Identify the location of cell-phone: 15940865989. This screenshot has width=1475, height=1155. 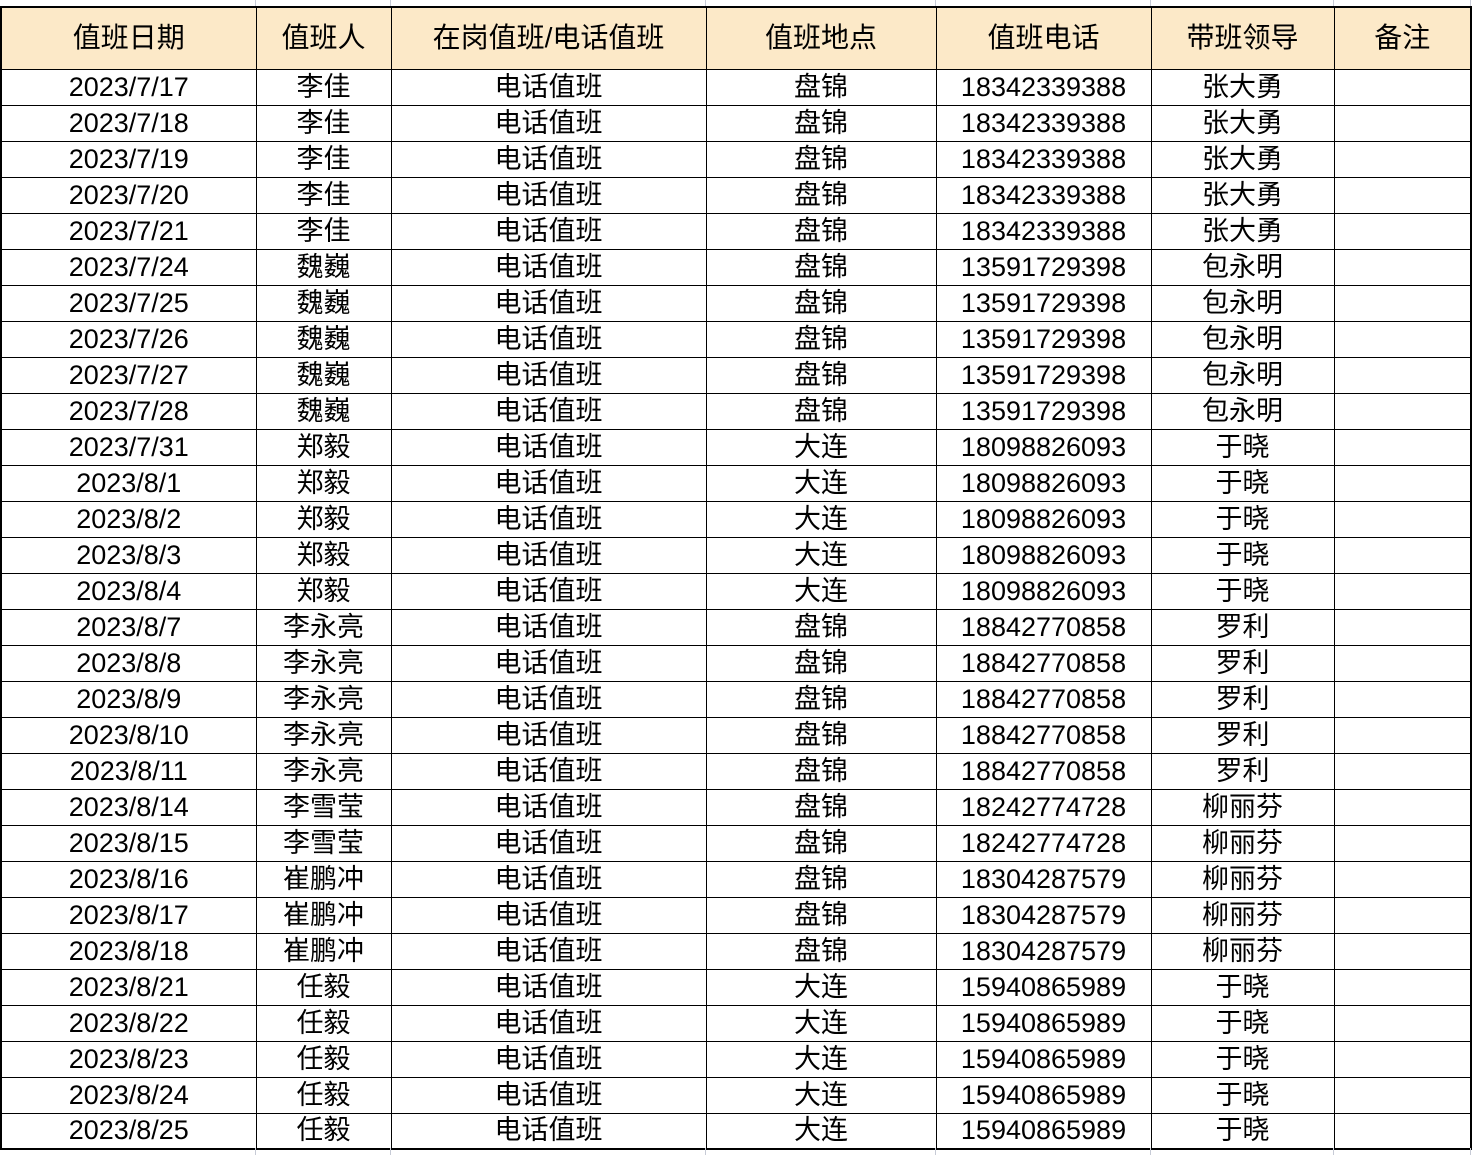
(1043, 1095).